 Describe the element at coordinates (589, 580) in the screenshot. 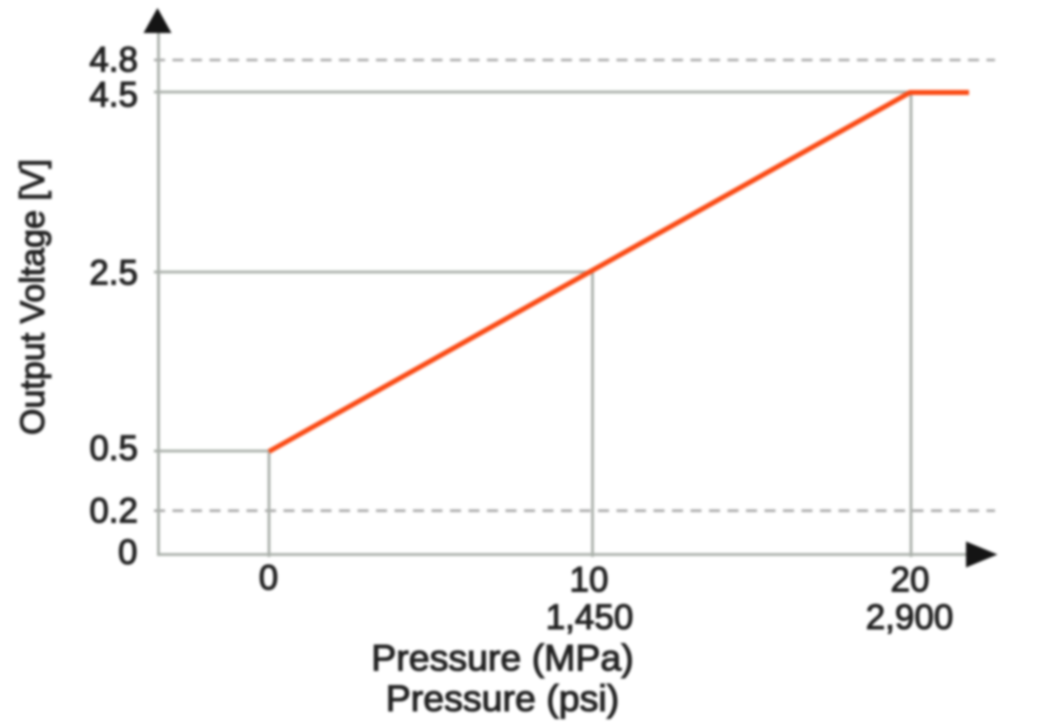

I see `svg-text: 10` at that location.